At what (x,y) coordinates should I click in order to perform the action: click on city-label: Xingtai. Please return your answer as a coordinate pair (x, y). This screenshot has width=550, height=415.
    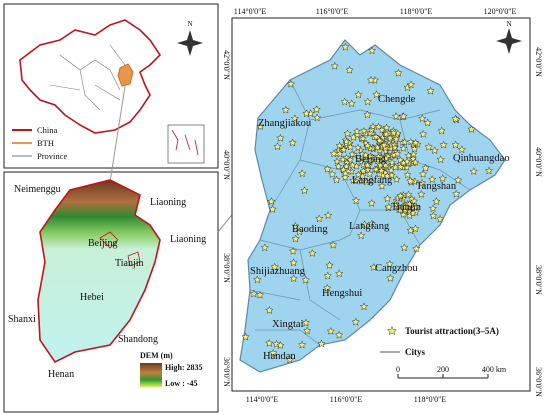
    Looking at the image, I should click on (288, 324).